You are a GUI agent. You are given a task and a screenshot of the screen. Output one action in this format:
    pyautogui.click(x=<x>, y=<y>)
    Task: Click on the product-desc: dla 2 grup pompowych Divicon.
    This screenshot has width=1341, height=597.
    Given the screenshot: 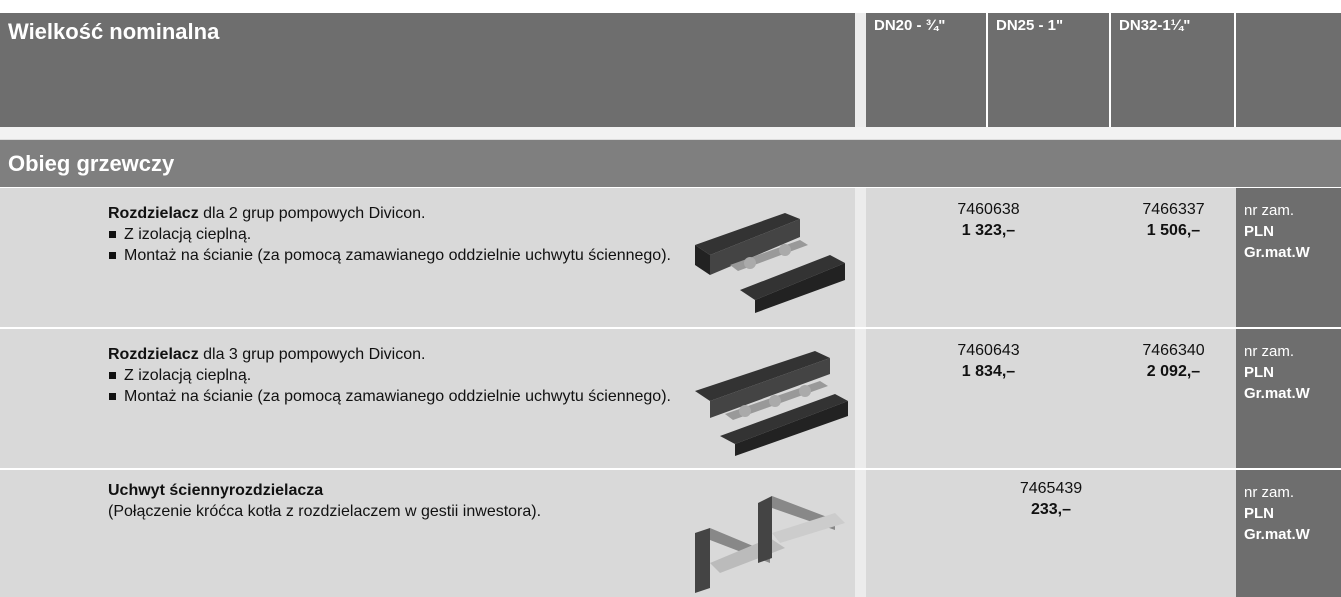 What is the action you would take?
    pyautogui.click(x=312, y=213)
    